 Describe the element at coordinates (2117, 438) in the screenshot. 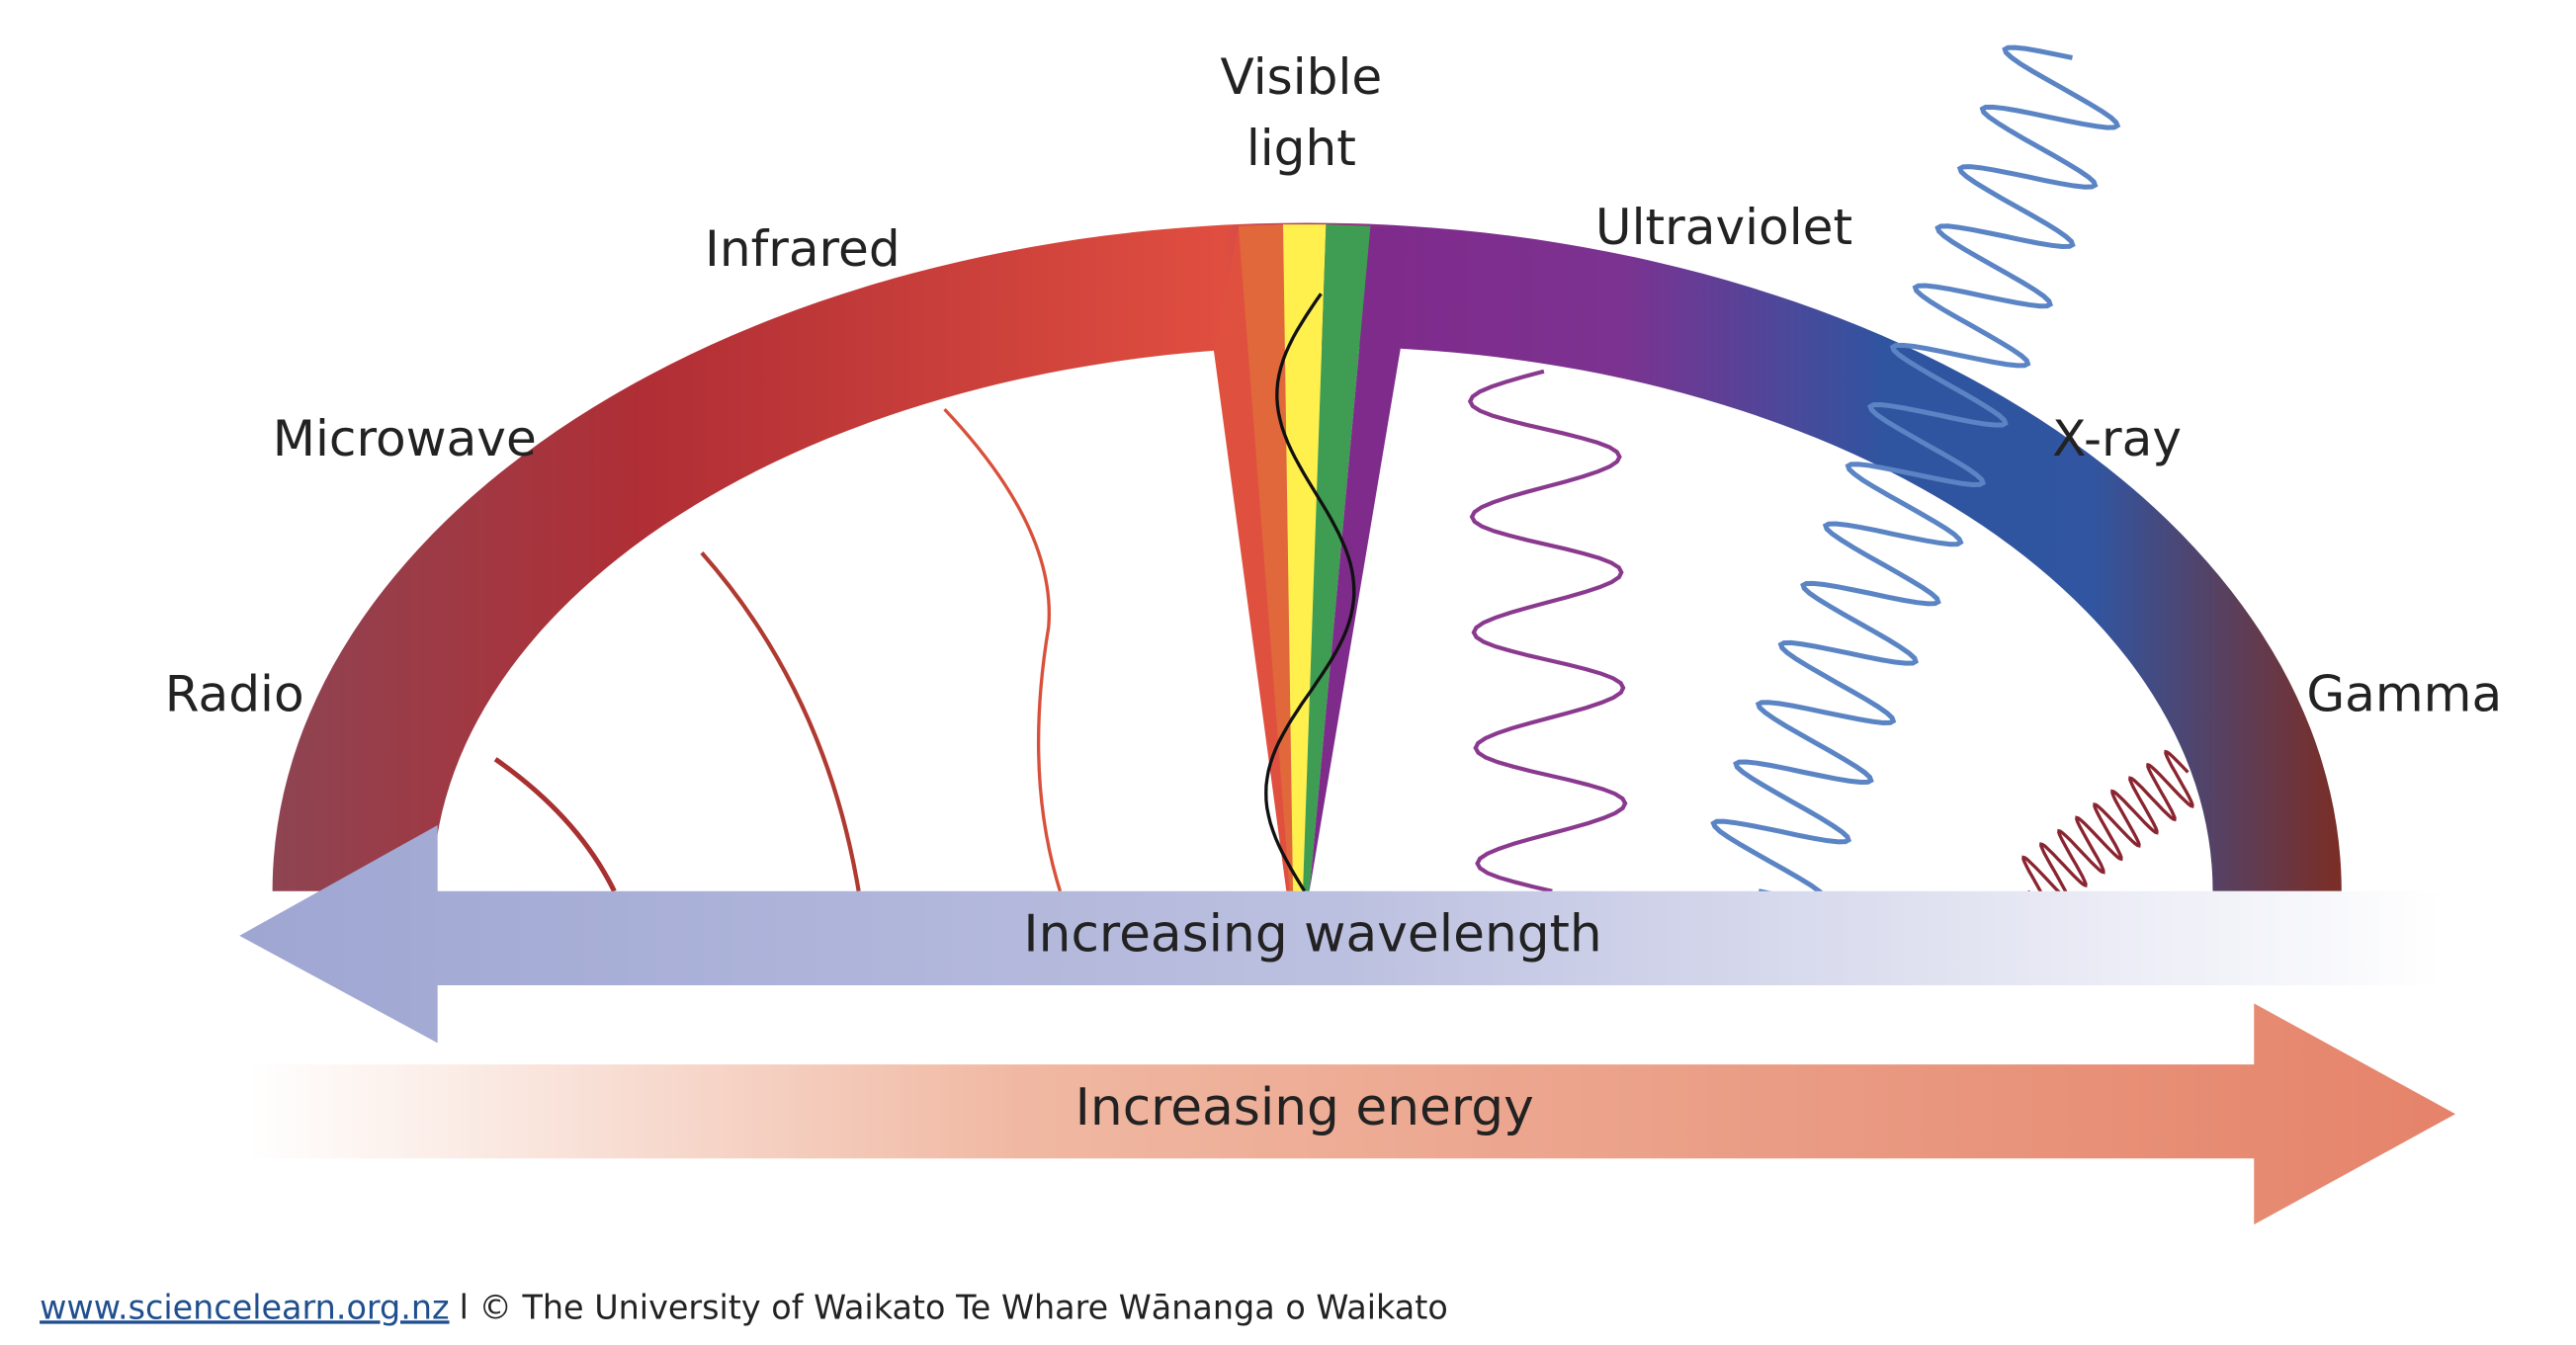

I see `xray-label: X-ray` at that location.